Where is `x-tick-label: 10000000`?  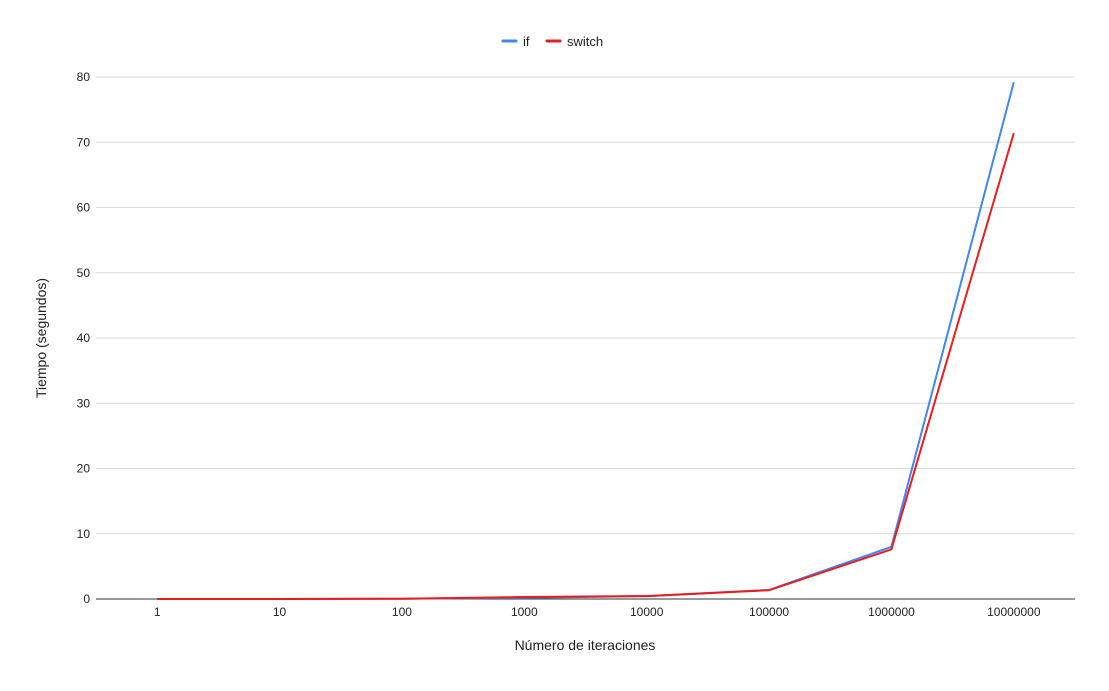
x-tick-label: 10000000 is located at coordinates (1014, 612).